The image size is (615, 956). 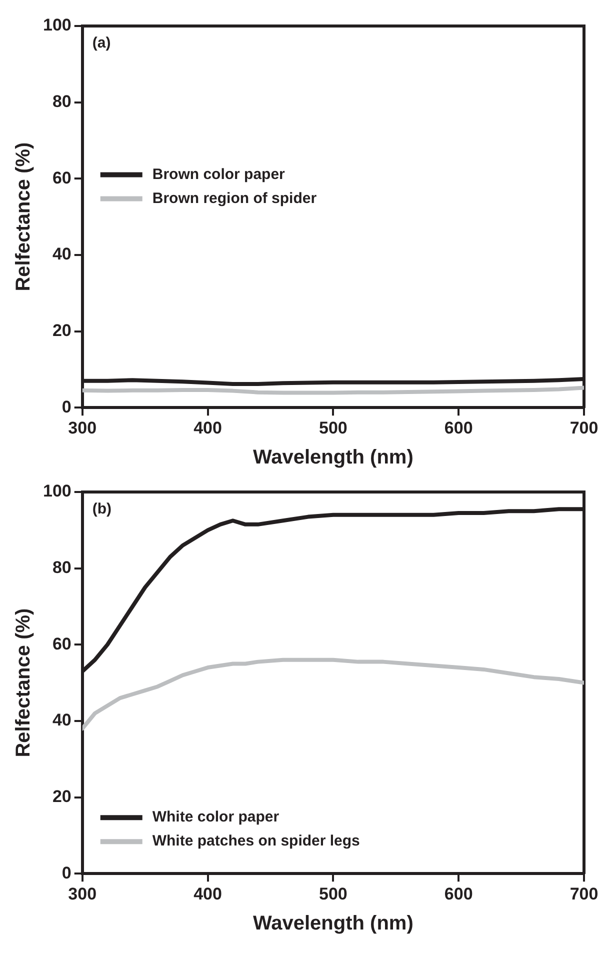 What do you see at coordinates (101, 43) in the screenshot?
I see `annotation: (a)` at bounding box center [101, 43].